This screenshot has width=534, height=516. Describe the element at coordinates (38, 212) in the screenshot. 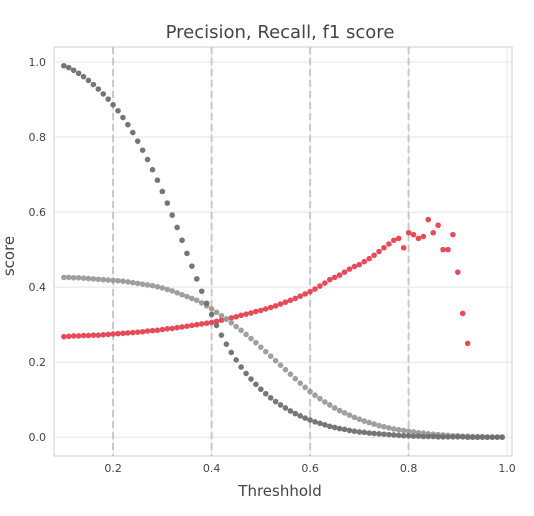

I see `y-tick-label: 0.6` at that location.